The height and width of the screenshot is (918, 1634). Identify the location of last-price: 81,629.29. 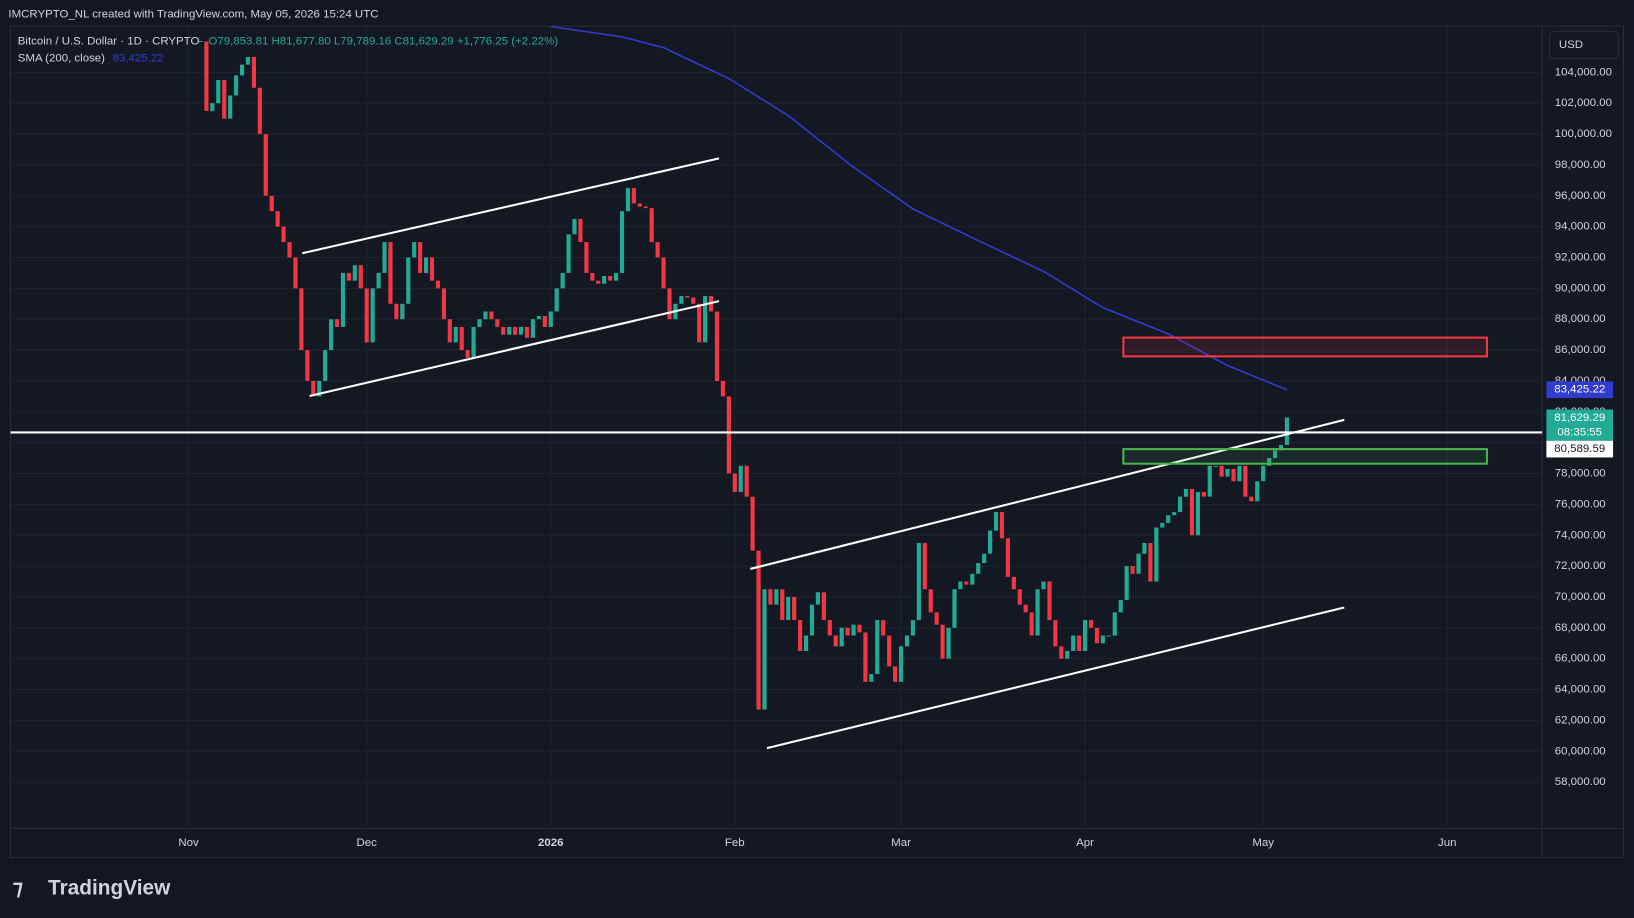
(1579, 418).